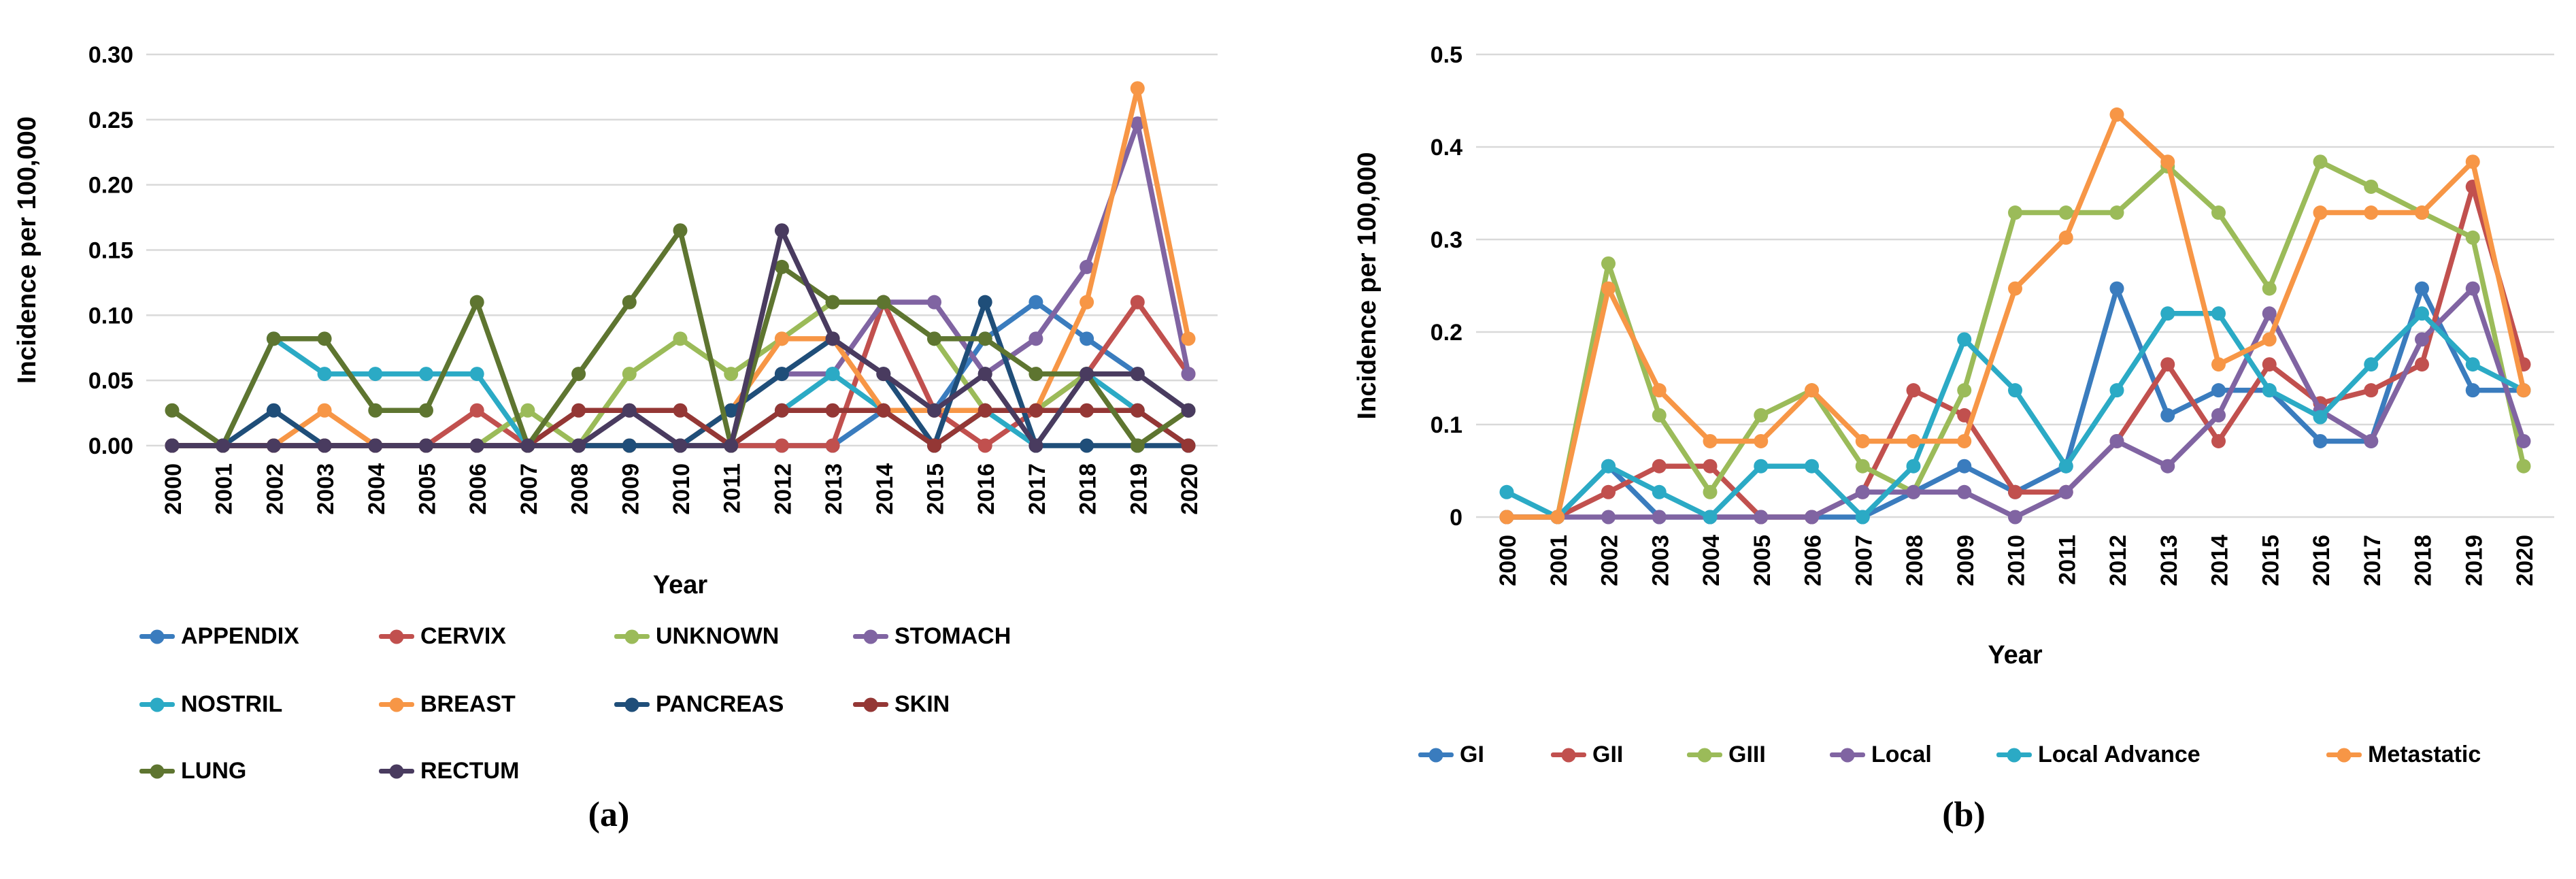 The image size is (2576, 879). I want to click on legend-item-rectum: RECTUM, so click(449, 771).